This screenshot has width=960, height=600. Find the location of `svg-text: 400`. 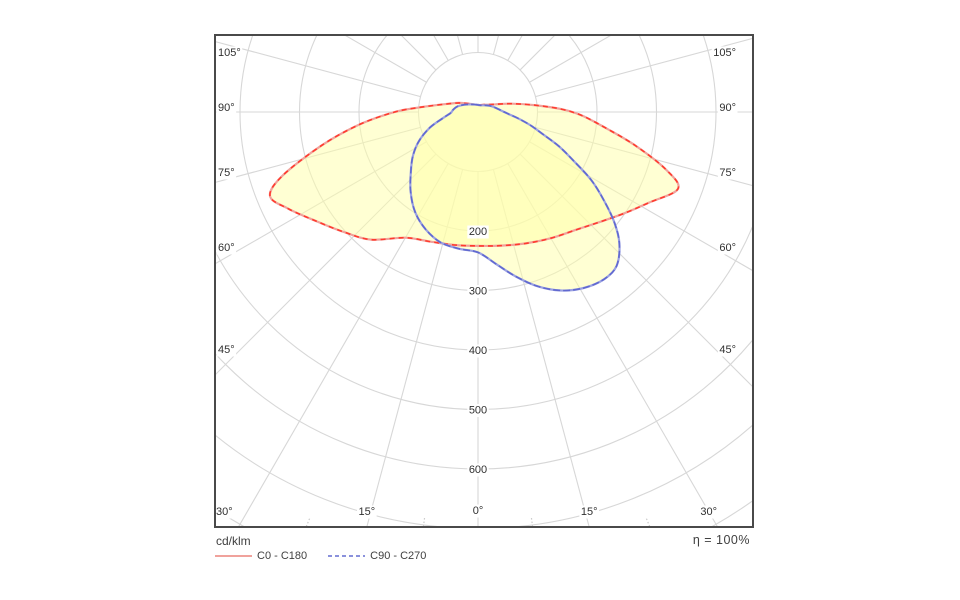

svg-text: 400 is located at coordinates (478, 351).